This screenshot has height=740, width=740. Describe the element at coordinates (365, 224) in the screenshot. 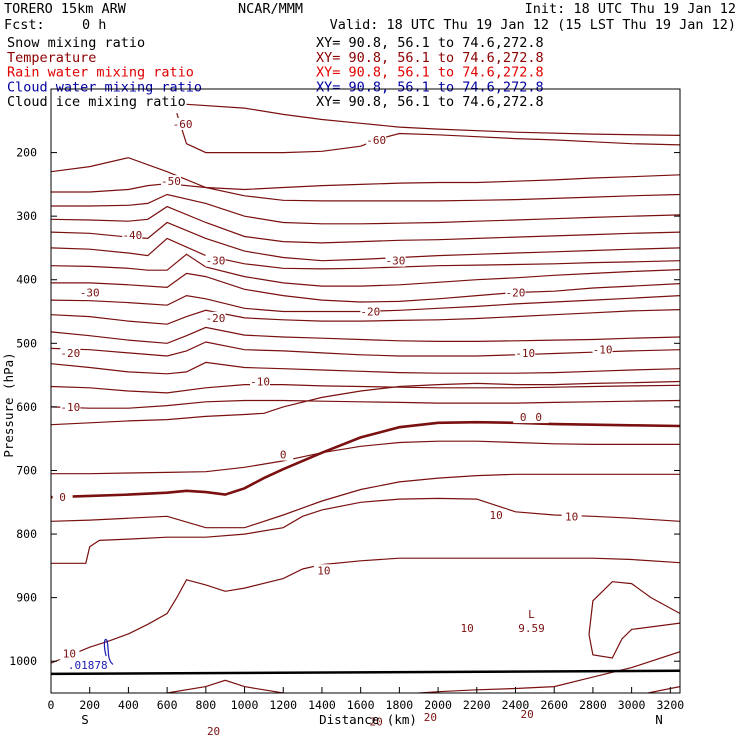

I see `contour-t4` at that location.